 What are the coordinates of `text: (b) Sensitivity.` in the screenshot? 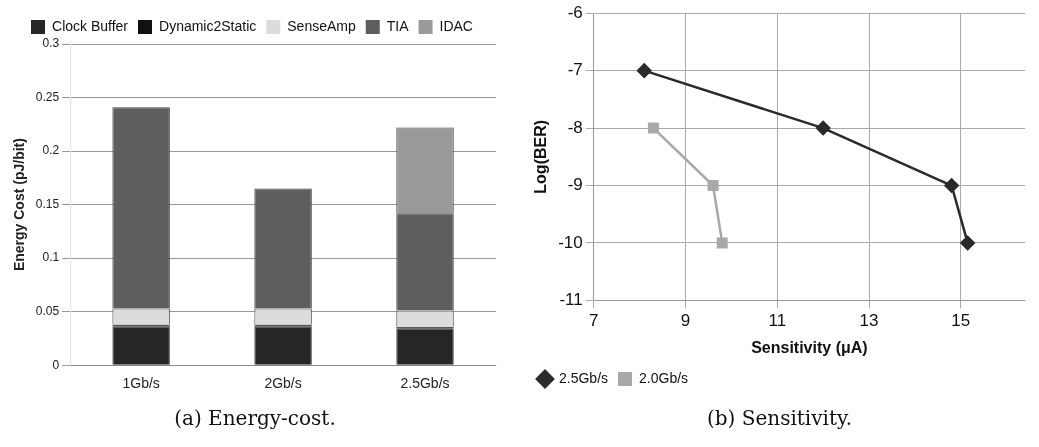 It's located at (779, 418).